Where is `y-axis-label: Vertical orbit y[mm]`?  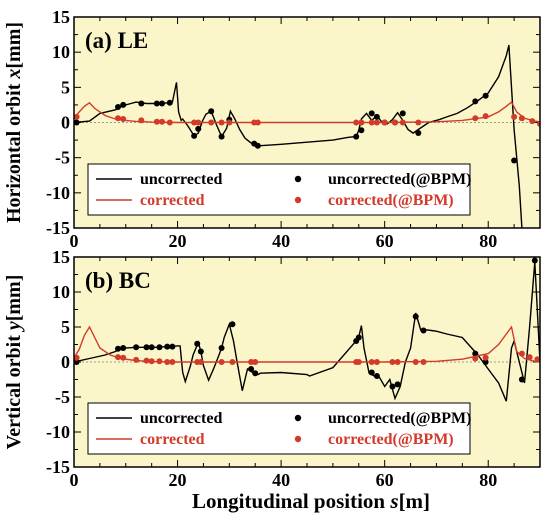
y-axis-label: Vertical orbit y[mm] is located at coordinates (14, 362).